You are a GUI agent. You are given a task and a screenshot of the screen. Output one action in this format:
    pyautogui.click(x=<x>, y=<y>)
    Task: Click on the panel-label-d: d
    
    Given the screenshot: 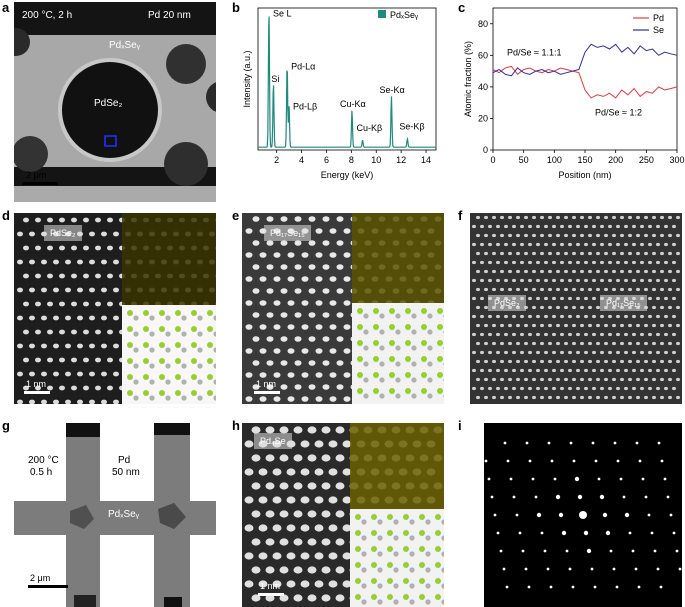 What is the action you would take?
    pyautogui.click(x=6, y=215)
    